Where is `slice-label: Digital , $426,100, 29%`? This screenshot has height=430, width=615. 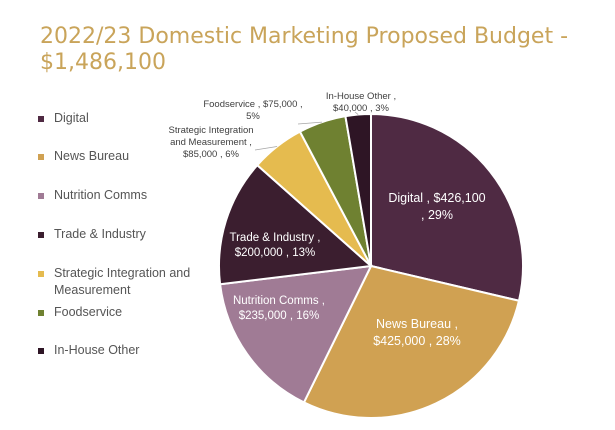
slice-label: Digital , $426,100, 29% is located at coordinates (436, 206).